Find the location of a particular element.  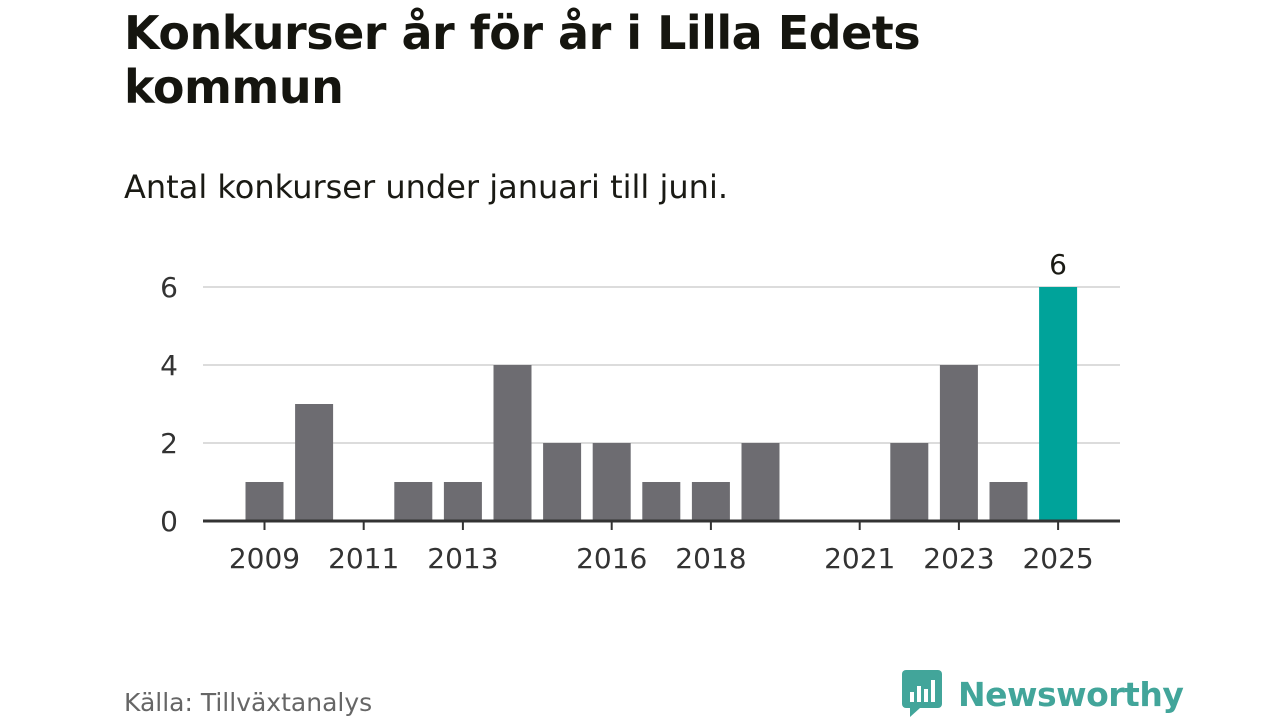

x-tick-label: 2018 is located at coordinates (710, 558).